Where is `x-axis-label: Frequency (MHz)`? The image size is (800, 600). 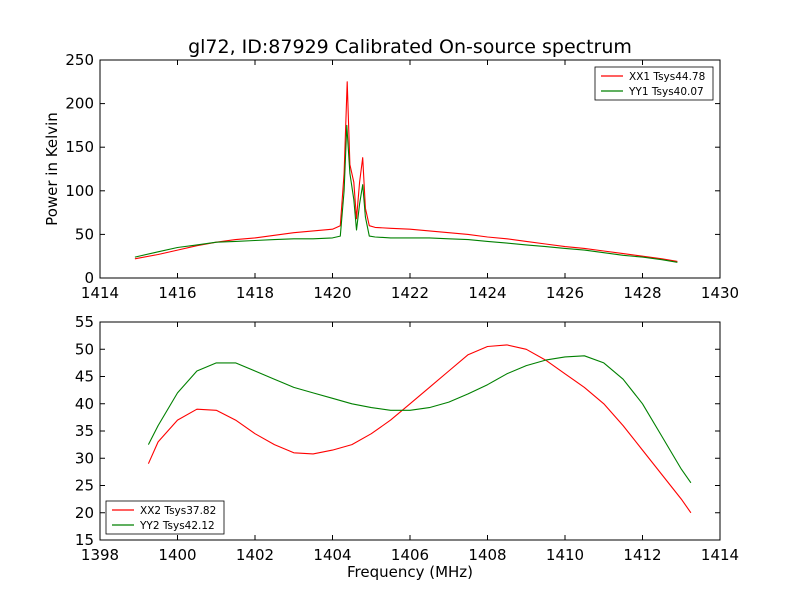
x-axis-label: Frequency (MHz) is located at coordinates (410, 572).